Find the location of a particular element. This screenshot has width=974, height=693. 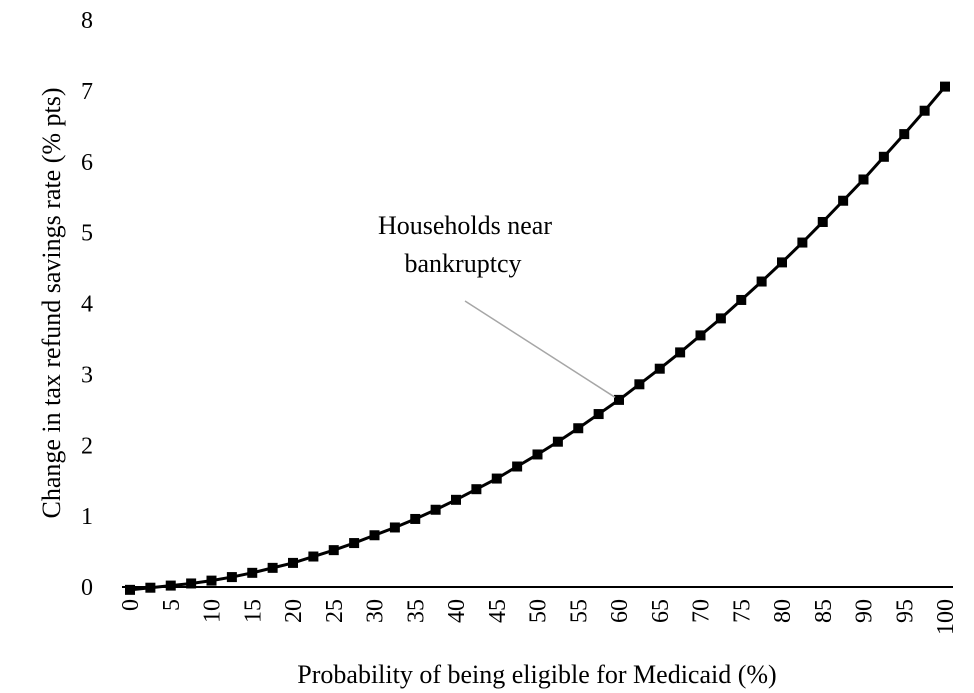

x-tick-label: 30 is located at coordinates (376, 611).